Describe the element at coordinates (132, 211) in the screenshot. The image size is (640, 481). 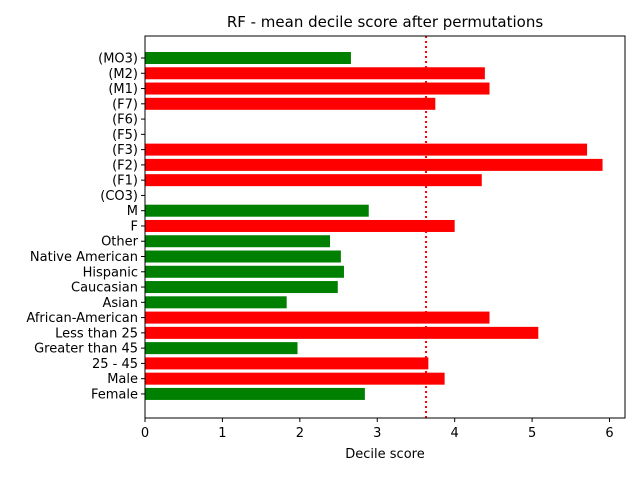
I see `y-tick-label: M` at that location.